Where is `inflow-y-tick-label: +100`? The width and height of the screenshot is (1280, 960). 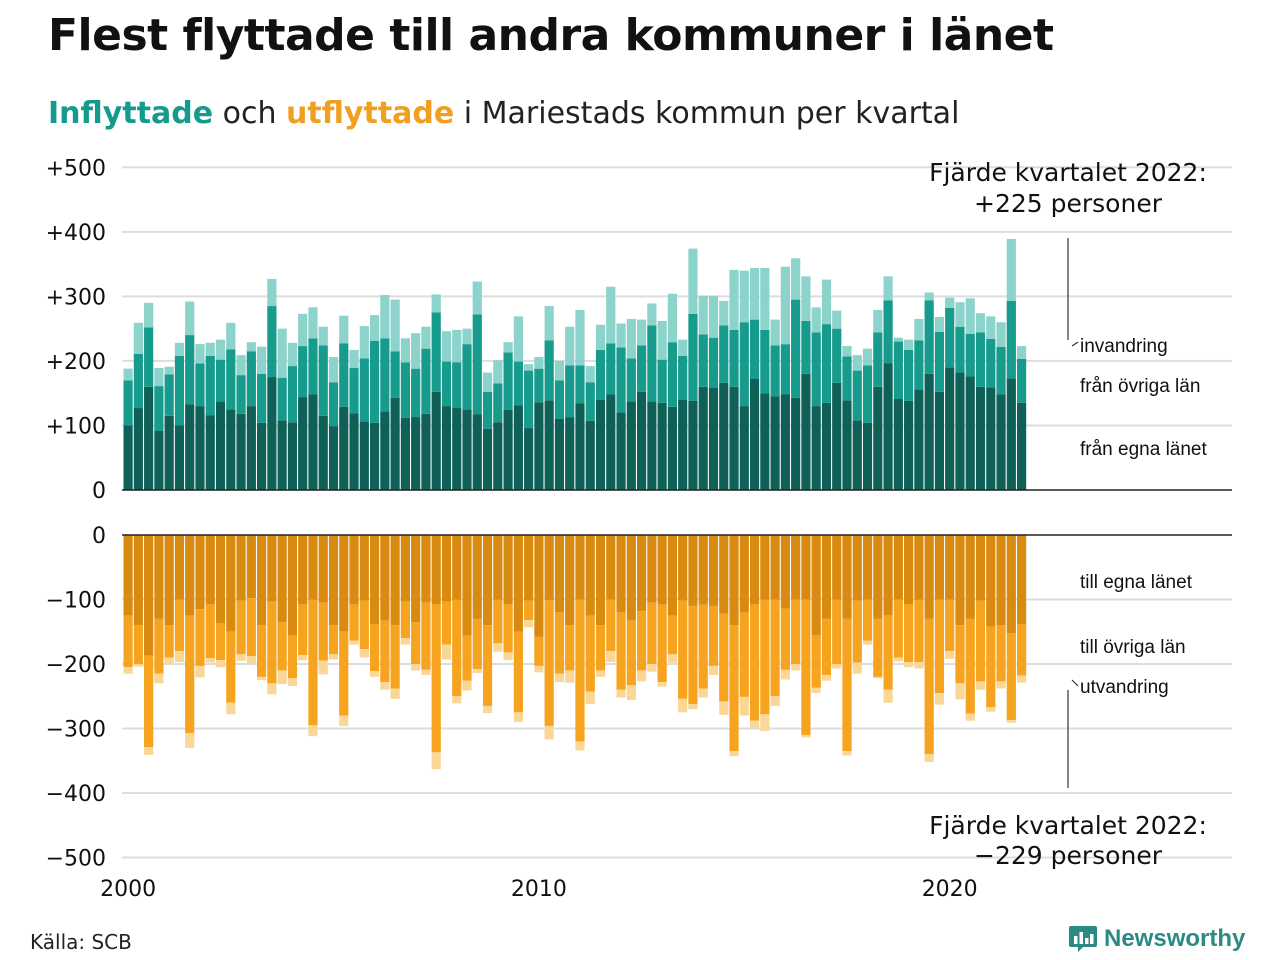 inflow-y-tick-label: +100 is located at coordinates (76, 426).